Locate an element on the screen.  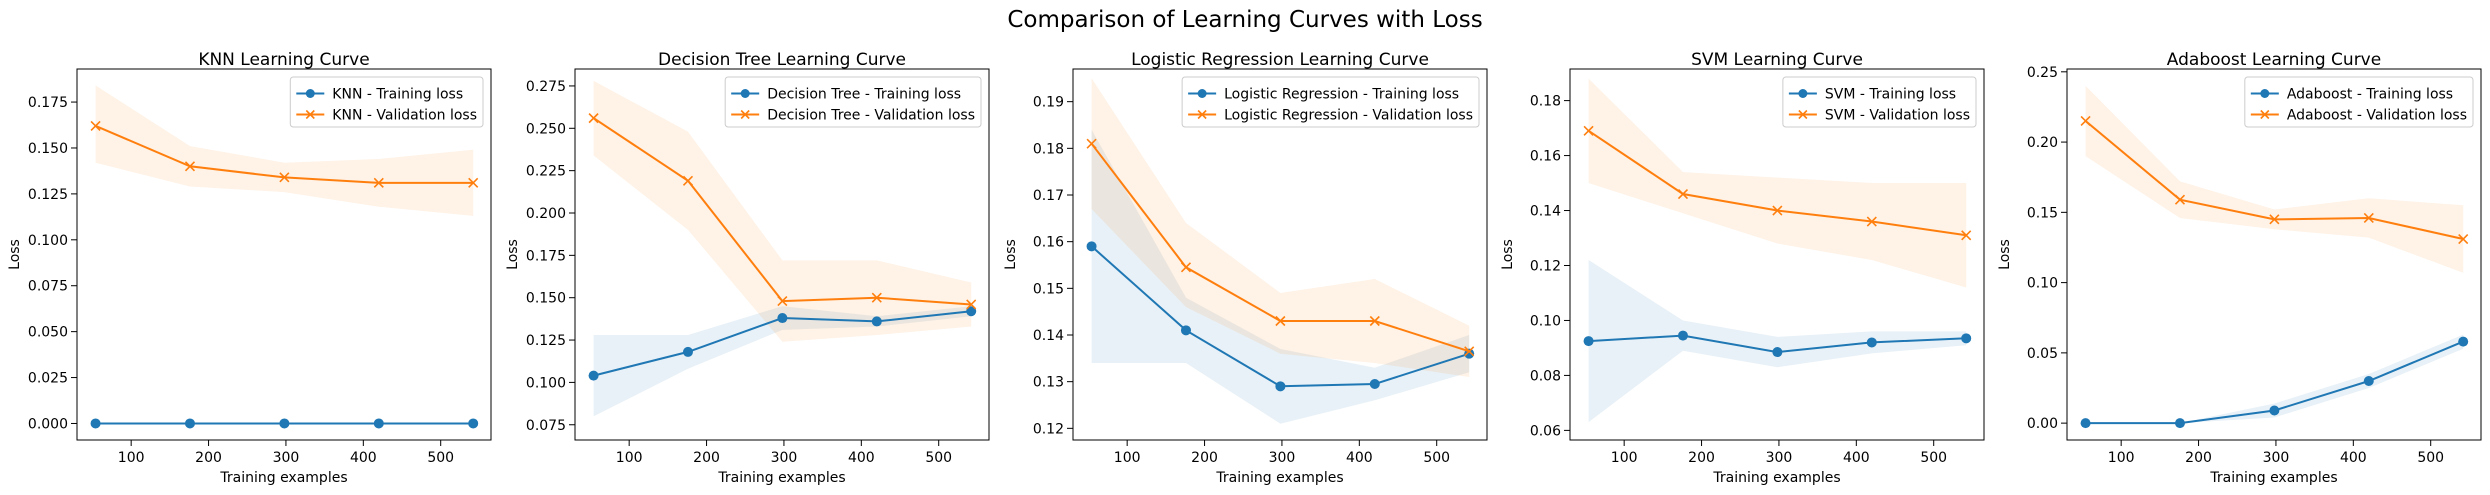
p4-xtick-label-3: 300 is located at coordinates (1779, 458).